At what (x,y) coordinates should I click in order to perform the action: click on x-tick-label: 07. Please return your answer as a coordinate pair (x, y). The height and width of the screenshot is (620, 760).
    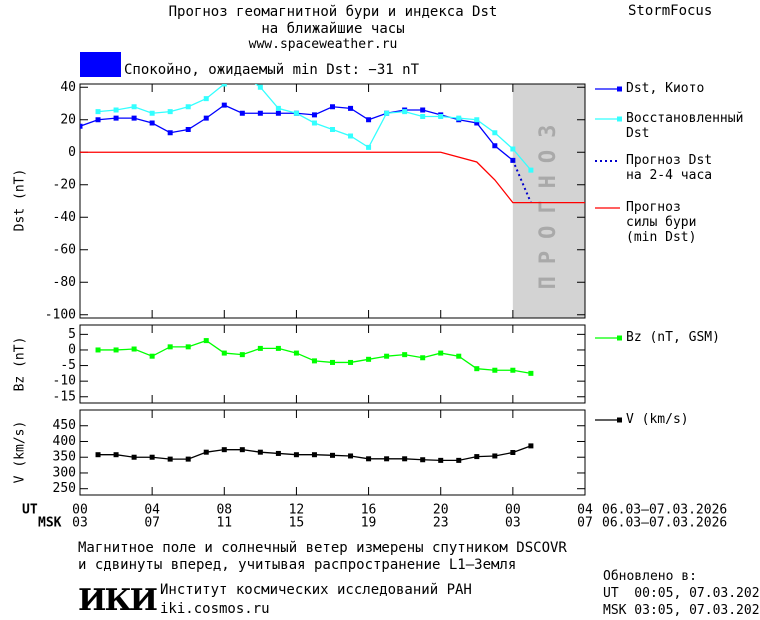
    Looking at the image, I should click on (585, 523).